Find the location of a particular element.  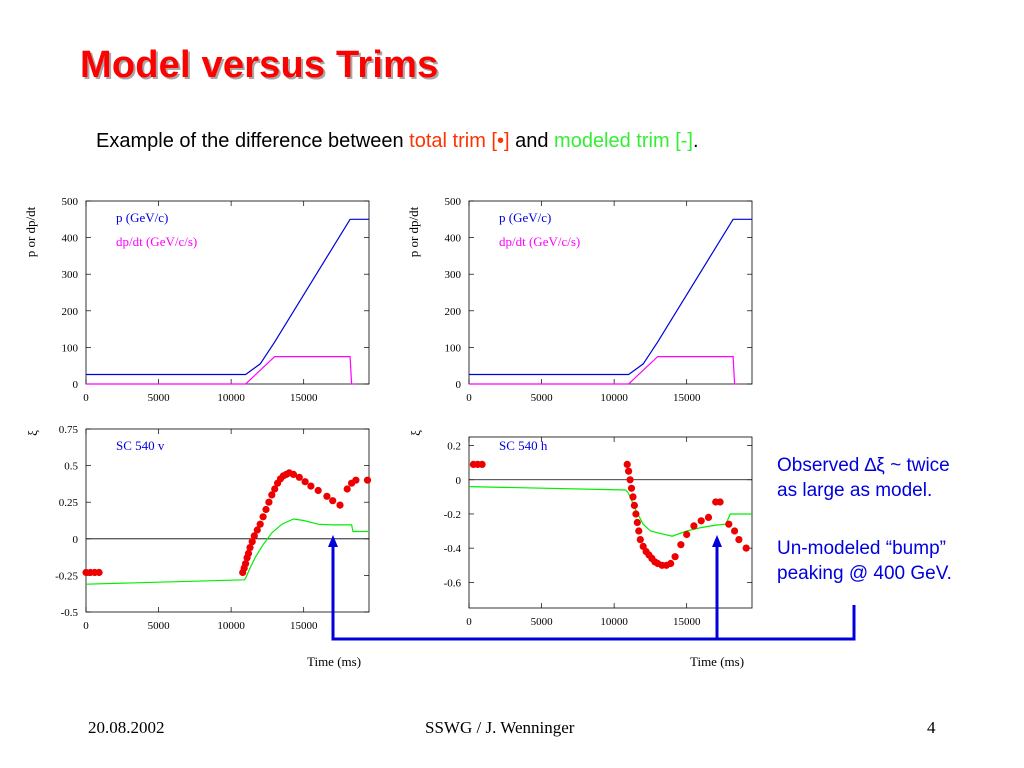

footer-author: SSWG / J. Wenninger is located at coordinates (500, 727).